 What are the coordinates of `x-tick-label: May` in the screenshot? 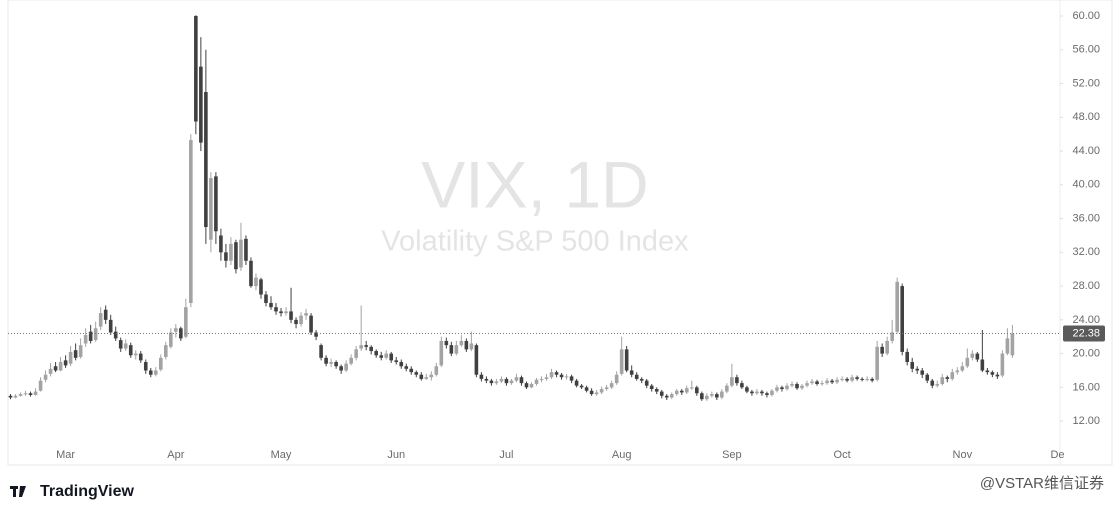 It's located at (281, 455).